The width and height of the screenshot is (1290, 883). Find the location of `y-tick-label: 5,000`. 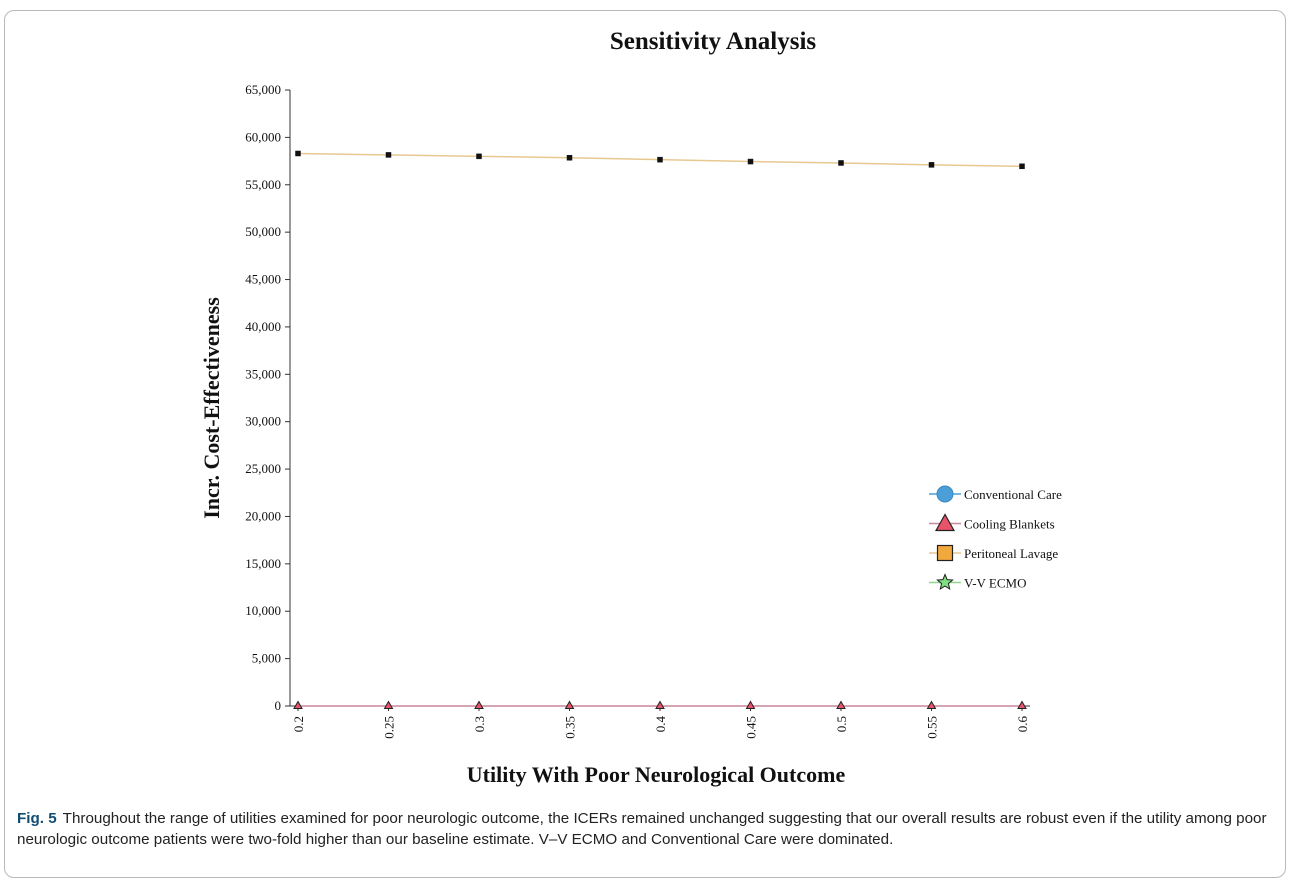

y-tick-label: 5,000 is located at coordinates (266, 658).